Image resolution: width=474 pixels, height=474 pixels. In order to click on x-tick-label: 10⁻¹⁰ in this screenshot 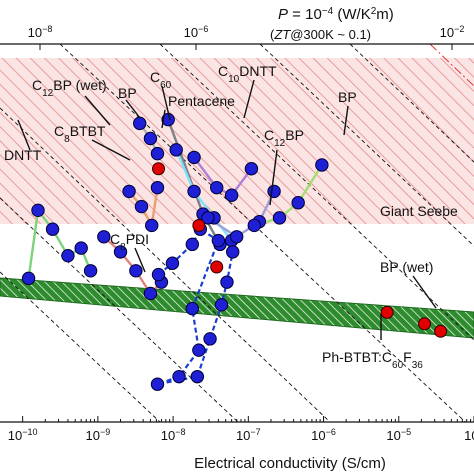, I will do `click(23, 435)`.